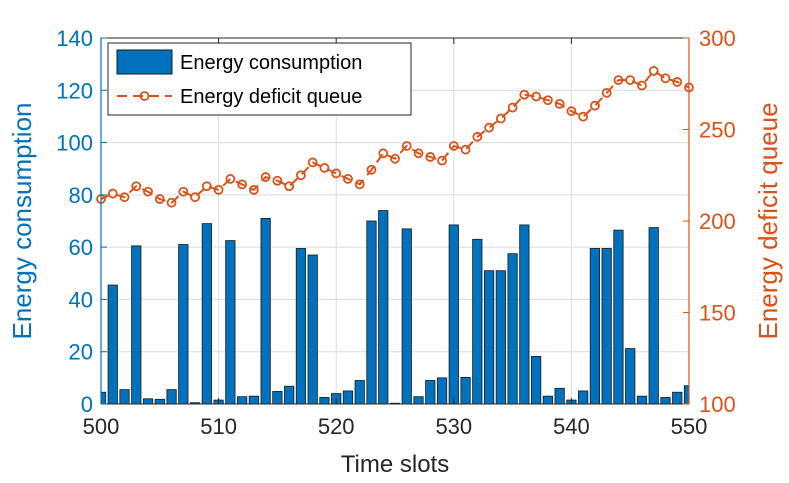 The image size is (789, 483). Describe the element at coordinates (717, 404) in the screenshot. I see `right-y-tick-label: 100` at that location.